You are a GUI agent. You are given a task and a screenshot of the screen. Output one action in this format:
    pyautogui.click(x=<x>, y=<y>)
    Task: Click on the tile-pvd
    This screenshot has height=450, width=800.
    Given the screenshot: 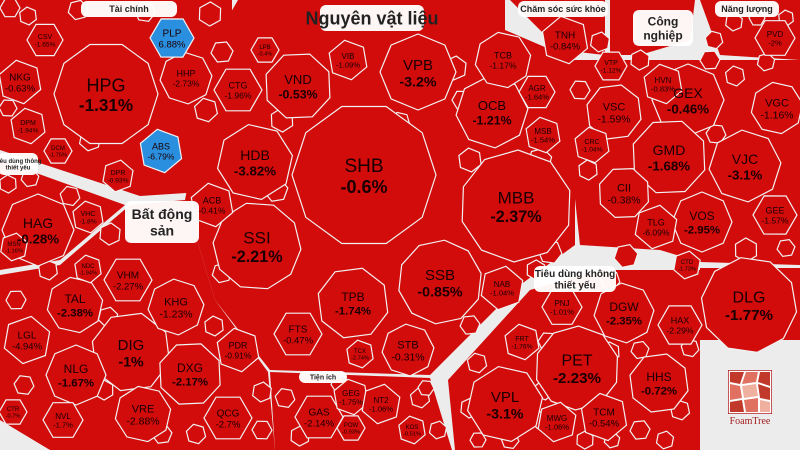 What is the action you would take?
    pyautogui.click(x=775, y=38)
    